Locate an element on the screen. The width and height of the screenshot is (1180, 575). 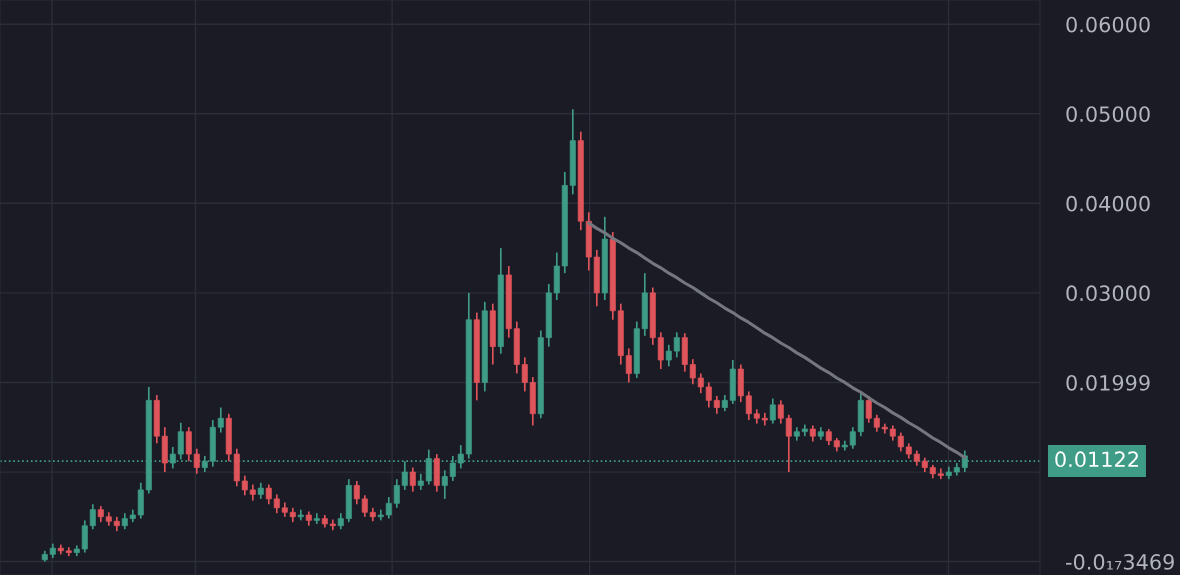
y-tick-label: 0.03000 is located at coordinates (1108, 293).